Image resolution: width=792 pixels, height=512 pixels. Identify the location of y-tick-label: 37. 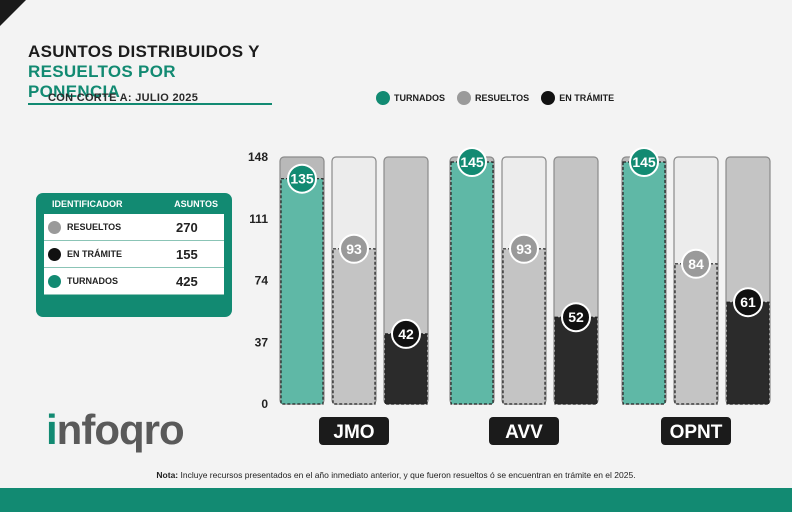
(262, 342).